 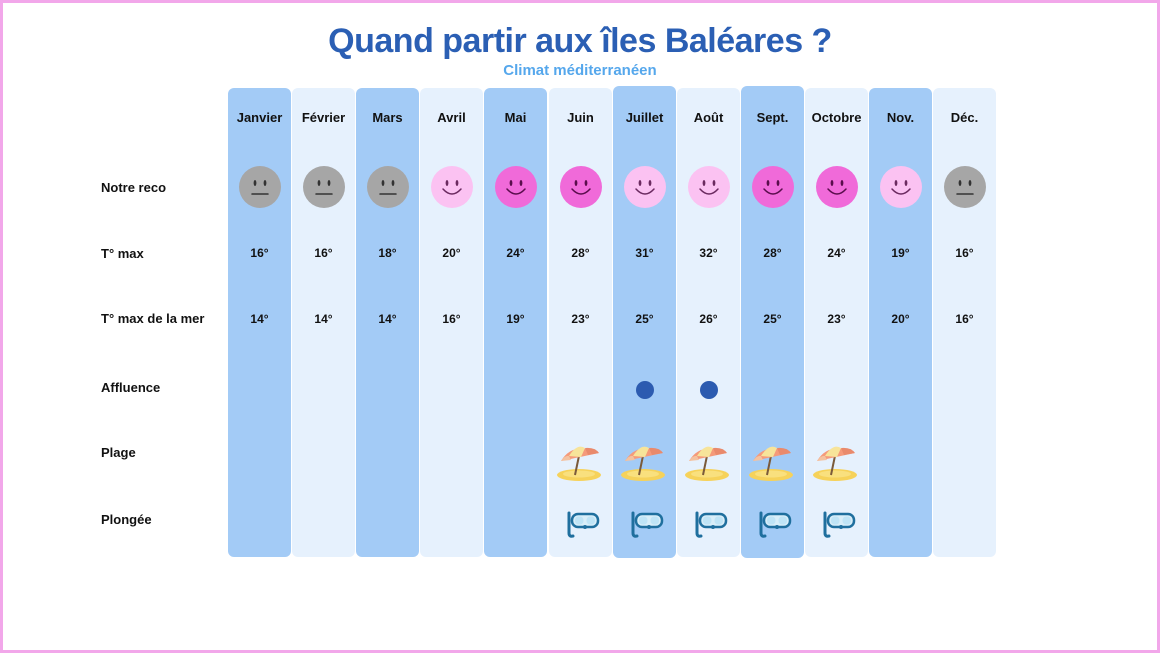 What do you see at coordinates (387, 117) in the screenshot?
I see `month-header: Mars` at bounding box center [387, 117].